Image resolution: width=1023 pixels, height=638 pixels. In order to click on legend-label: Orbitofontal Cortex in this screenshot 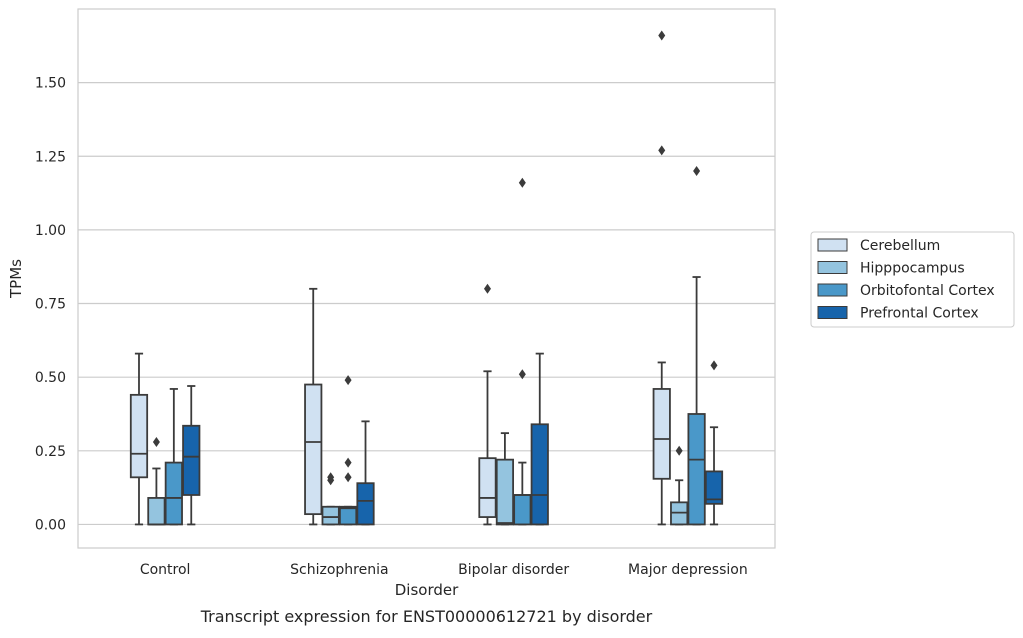, I will do `click(927, 291)`.